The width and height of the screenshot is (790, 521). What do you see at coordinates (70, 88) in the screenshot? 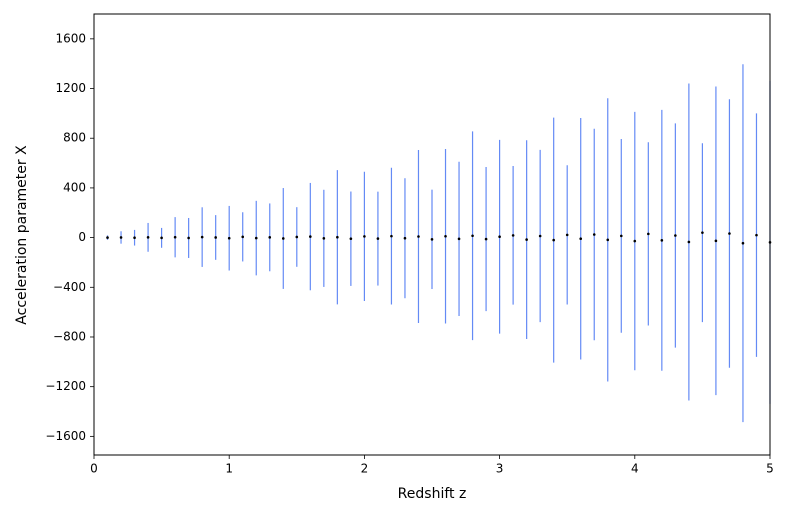
I see `y-tick-label: 1200` at bounding box center [70, 88].